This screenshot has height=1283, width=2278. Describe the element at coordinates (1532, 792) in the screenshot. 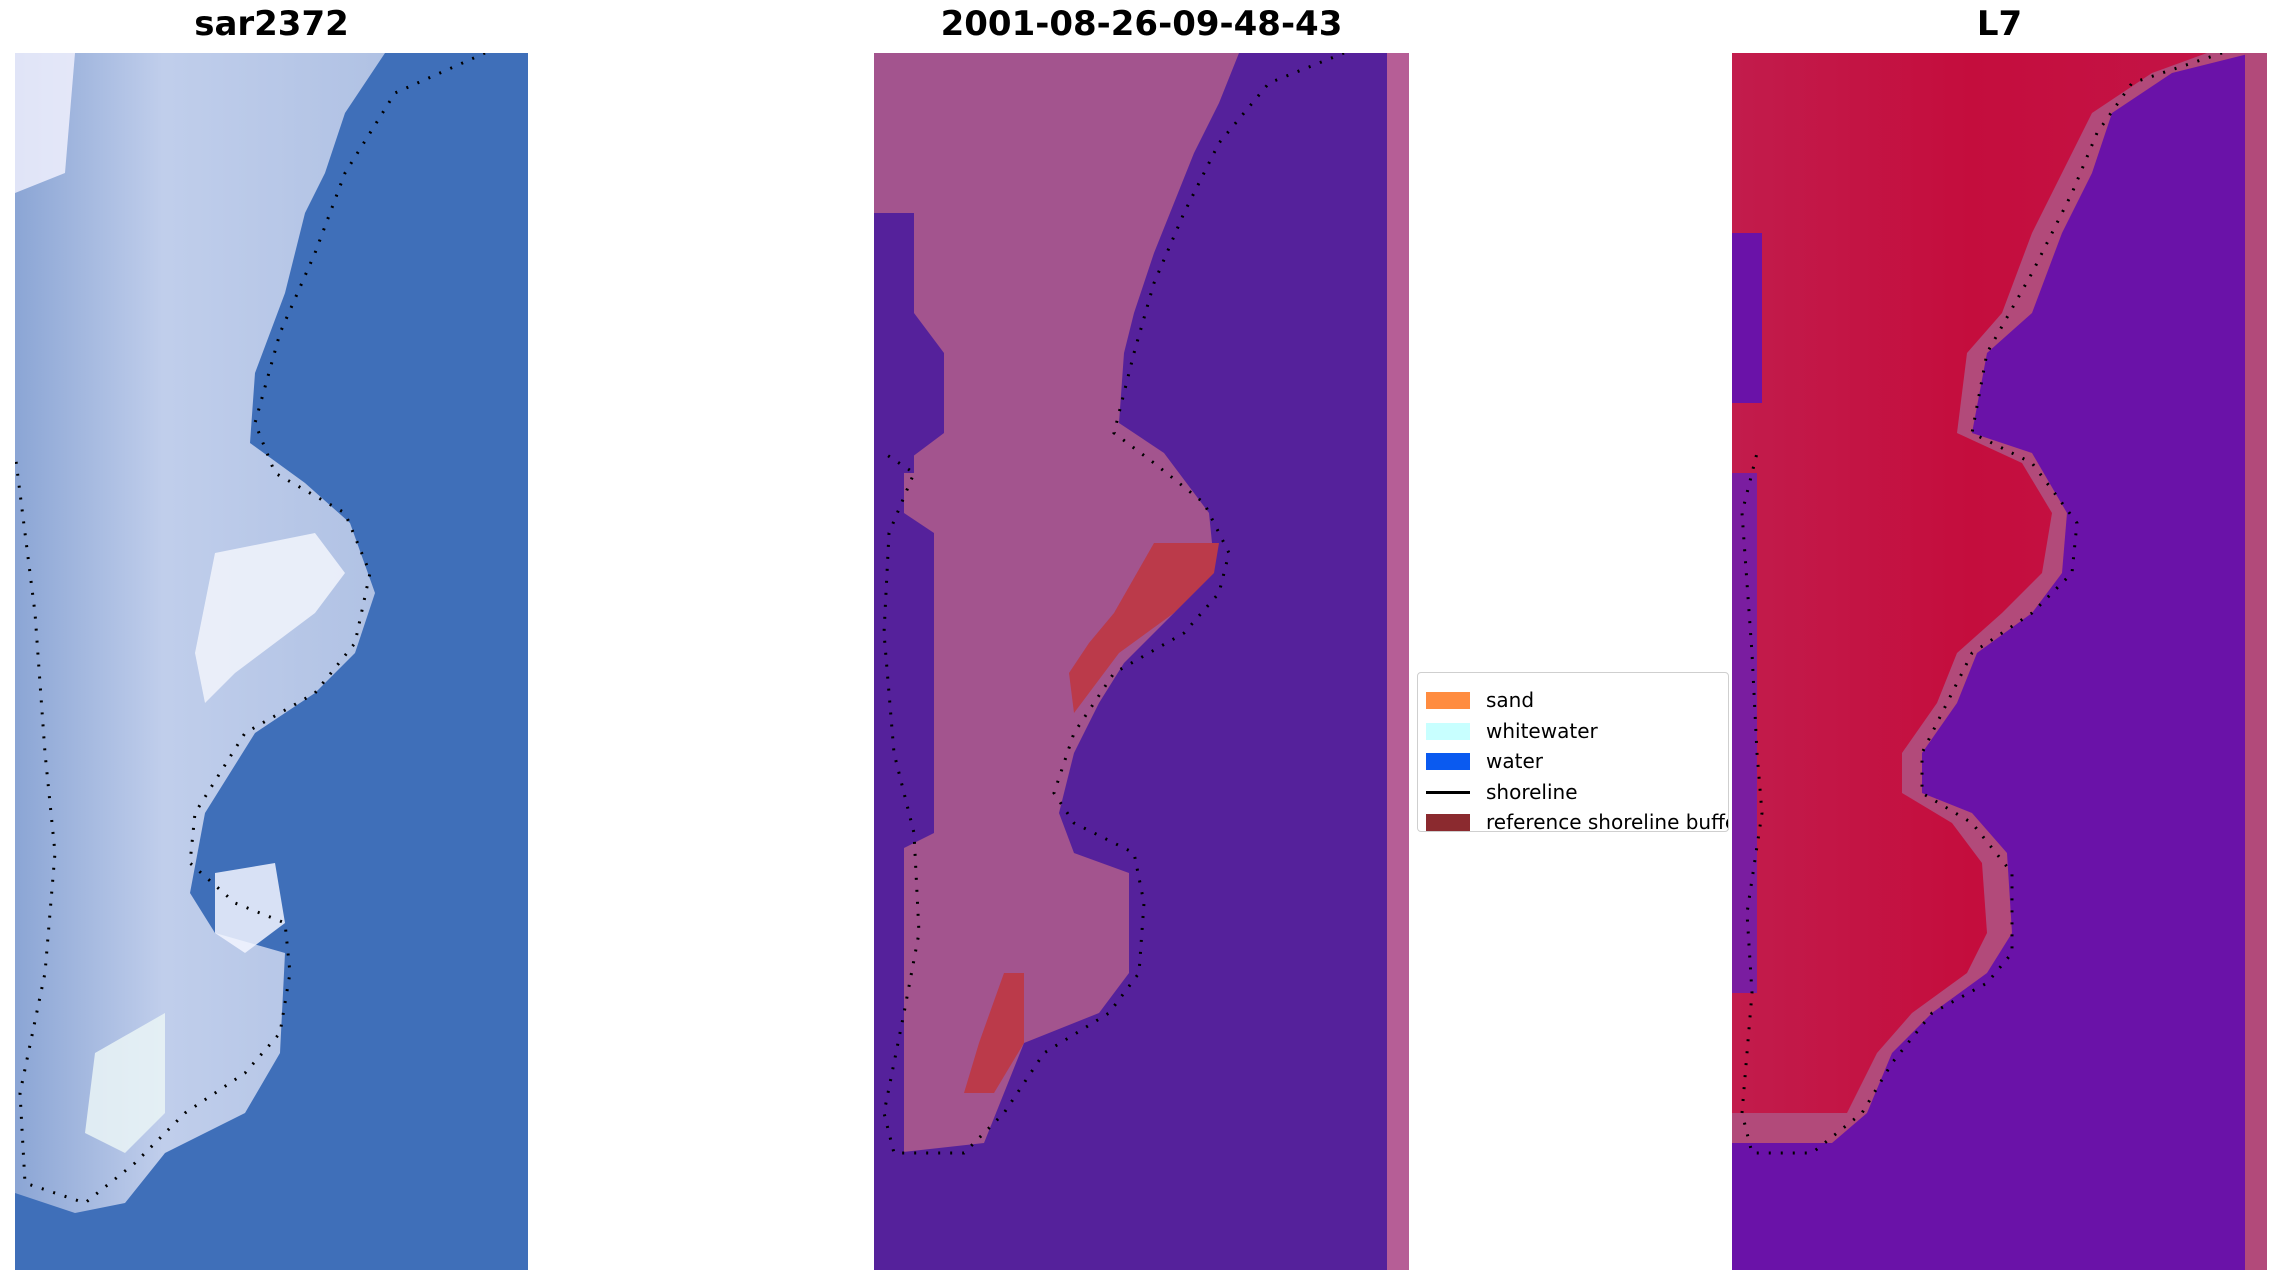

I see `legend-label: shoreline` at that location.